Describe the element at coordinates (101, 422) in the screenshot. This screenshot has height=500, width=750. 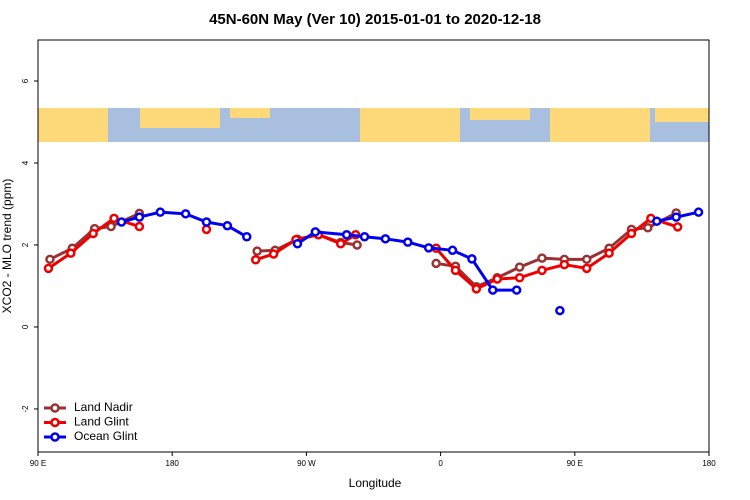
I see `legend-label: Land Glint` at that location.